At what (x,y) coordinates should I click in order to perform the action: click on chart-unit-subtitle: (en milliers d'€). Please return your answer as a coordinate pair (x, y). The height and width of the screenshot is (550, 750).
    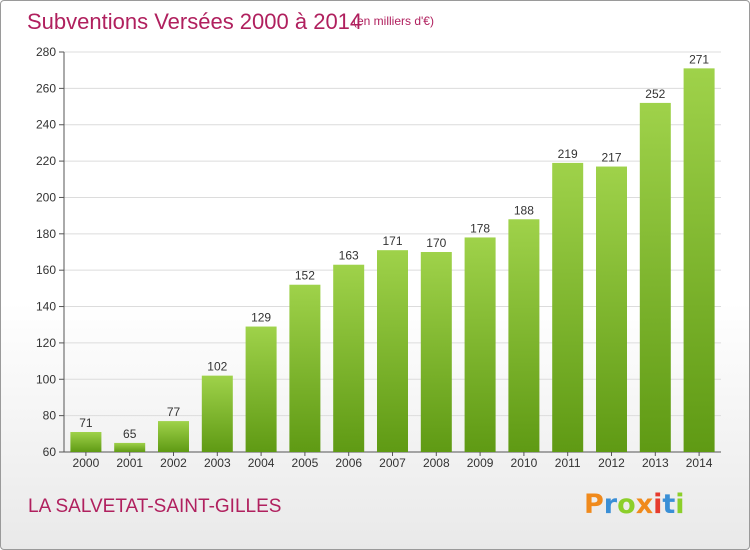
    Looking at the image, I should click on (393, 21).